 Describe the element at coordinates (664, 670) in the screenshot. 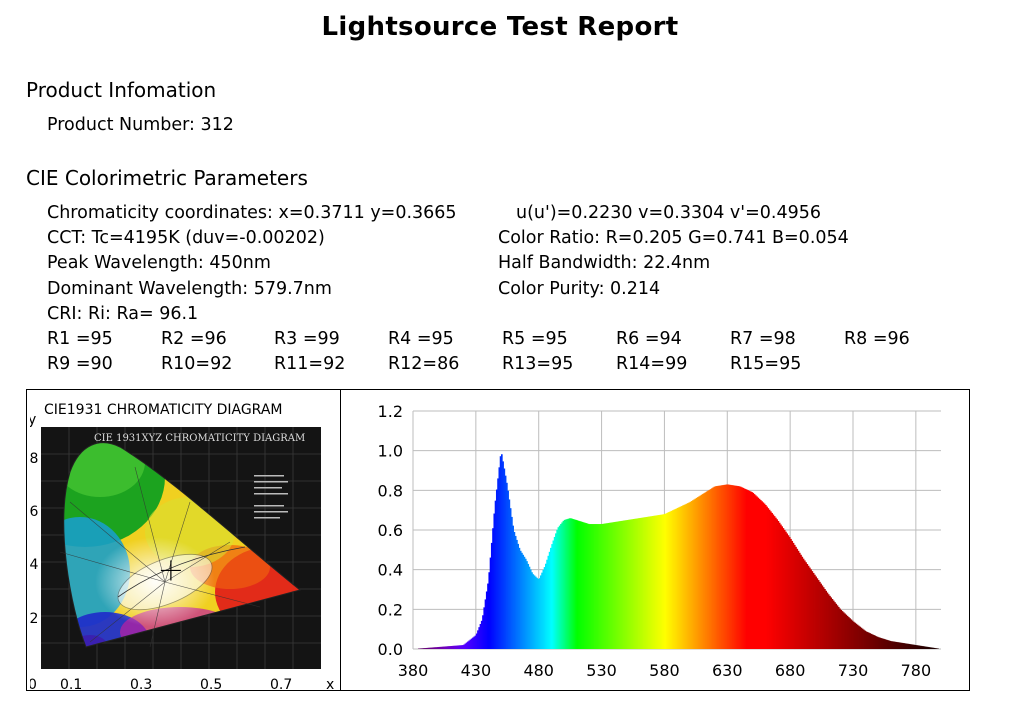

I see `spectrum-x-ticks: 380 430 480 530 580 630 680 730 780` at that location.